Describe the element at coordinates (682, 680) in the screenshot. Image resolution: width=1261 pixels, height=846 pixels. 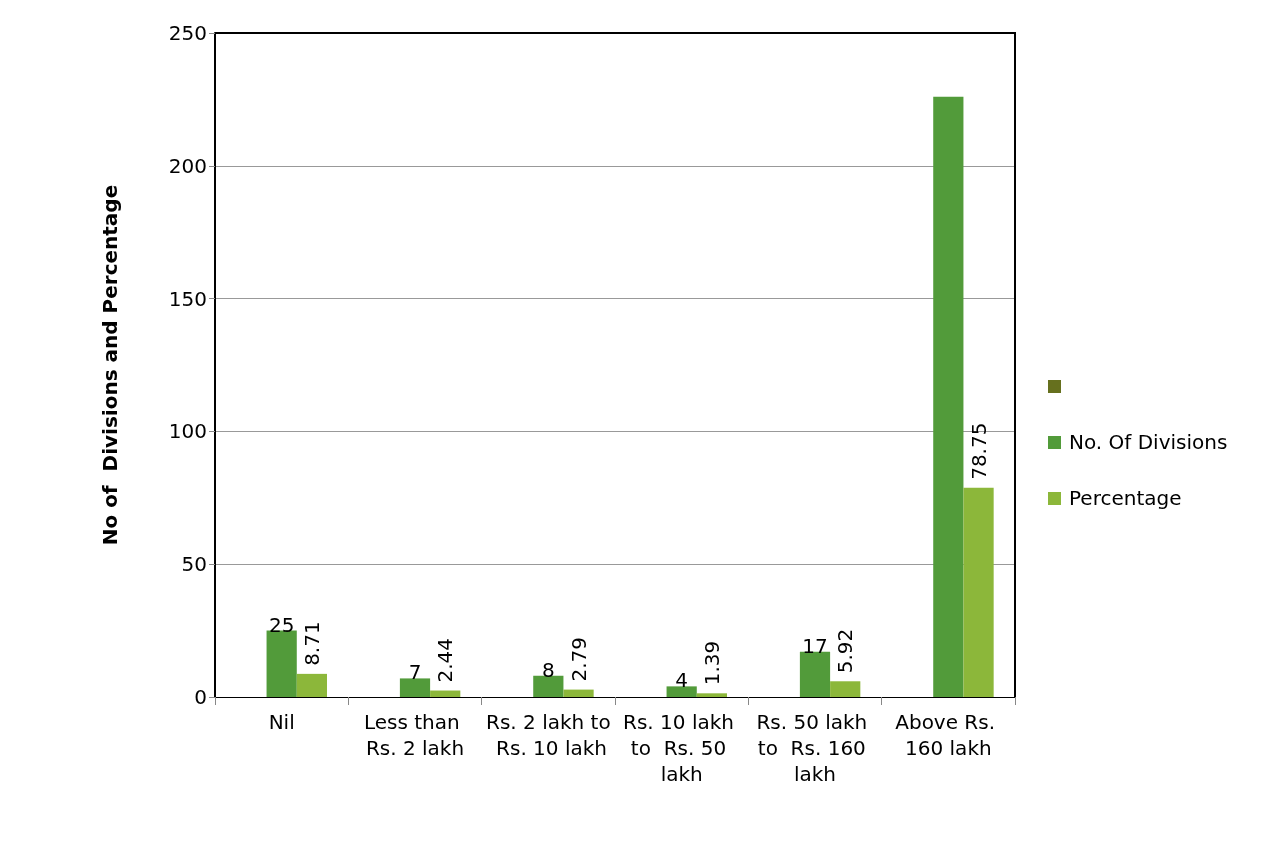
I see `data-label: 4` at that location.